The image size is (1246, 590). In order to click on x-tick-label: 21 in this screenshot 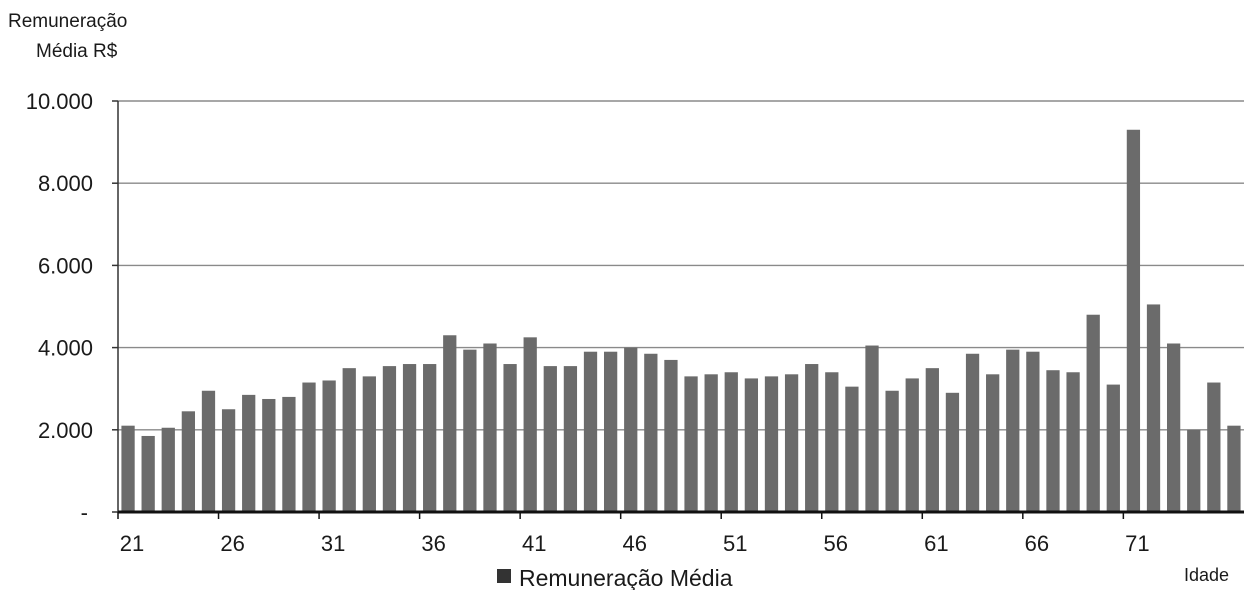, I will do `click(132, 543)`.